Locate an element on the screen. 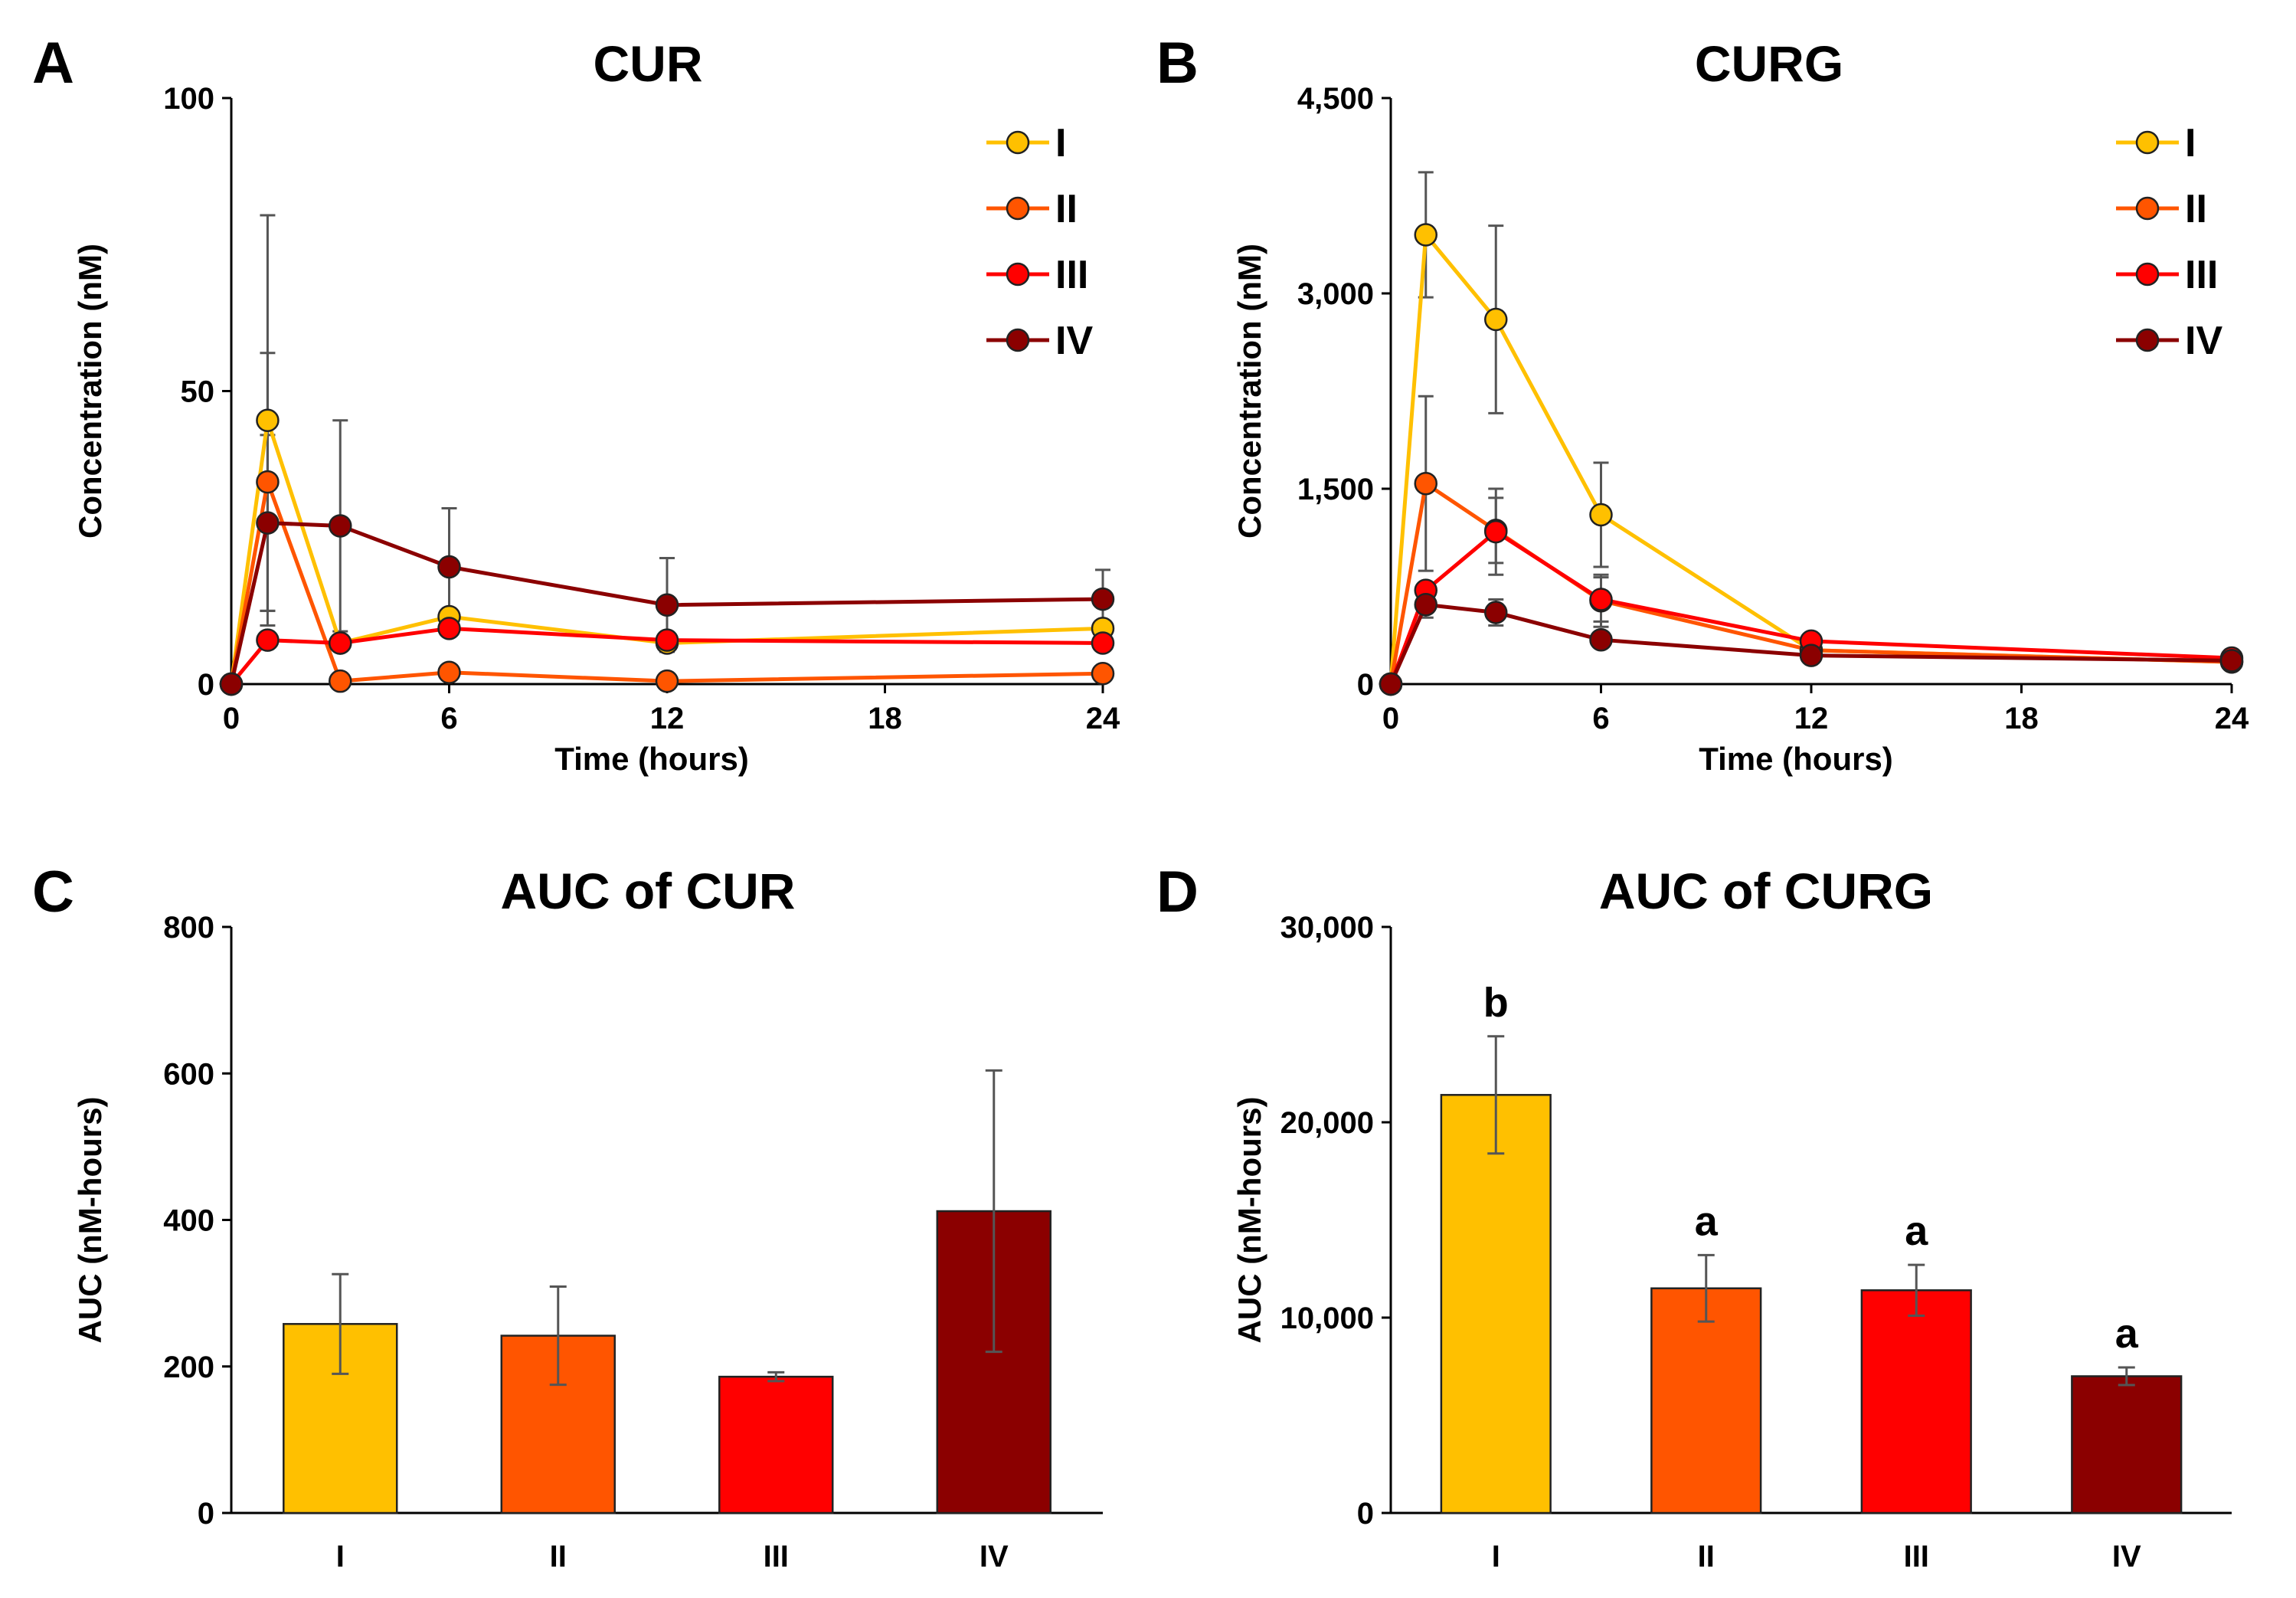 Image resolution: width=2296 pixels, height=1598 pixels. panel-b-legend-marker-I is located at coordinates (2147, 142).